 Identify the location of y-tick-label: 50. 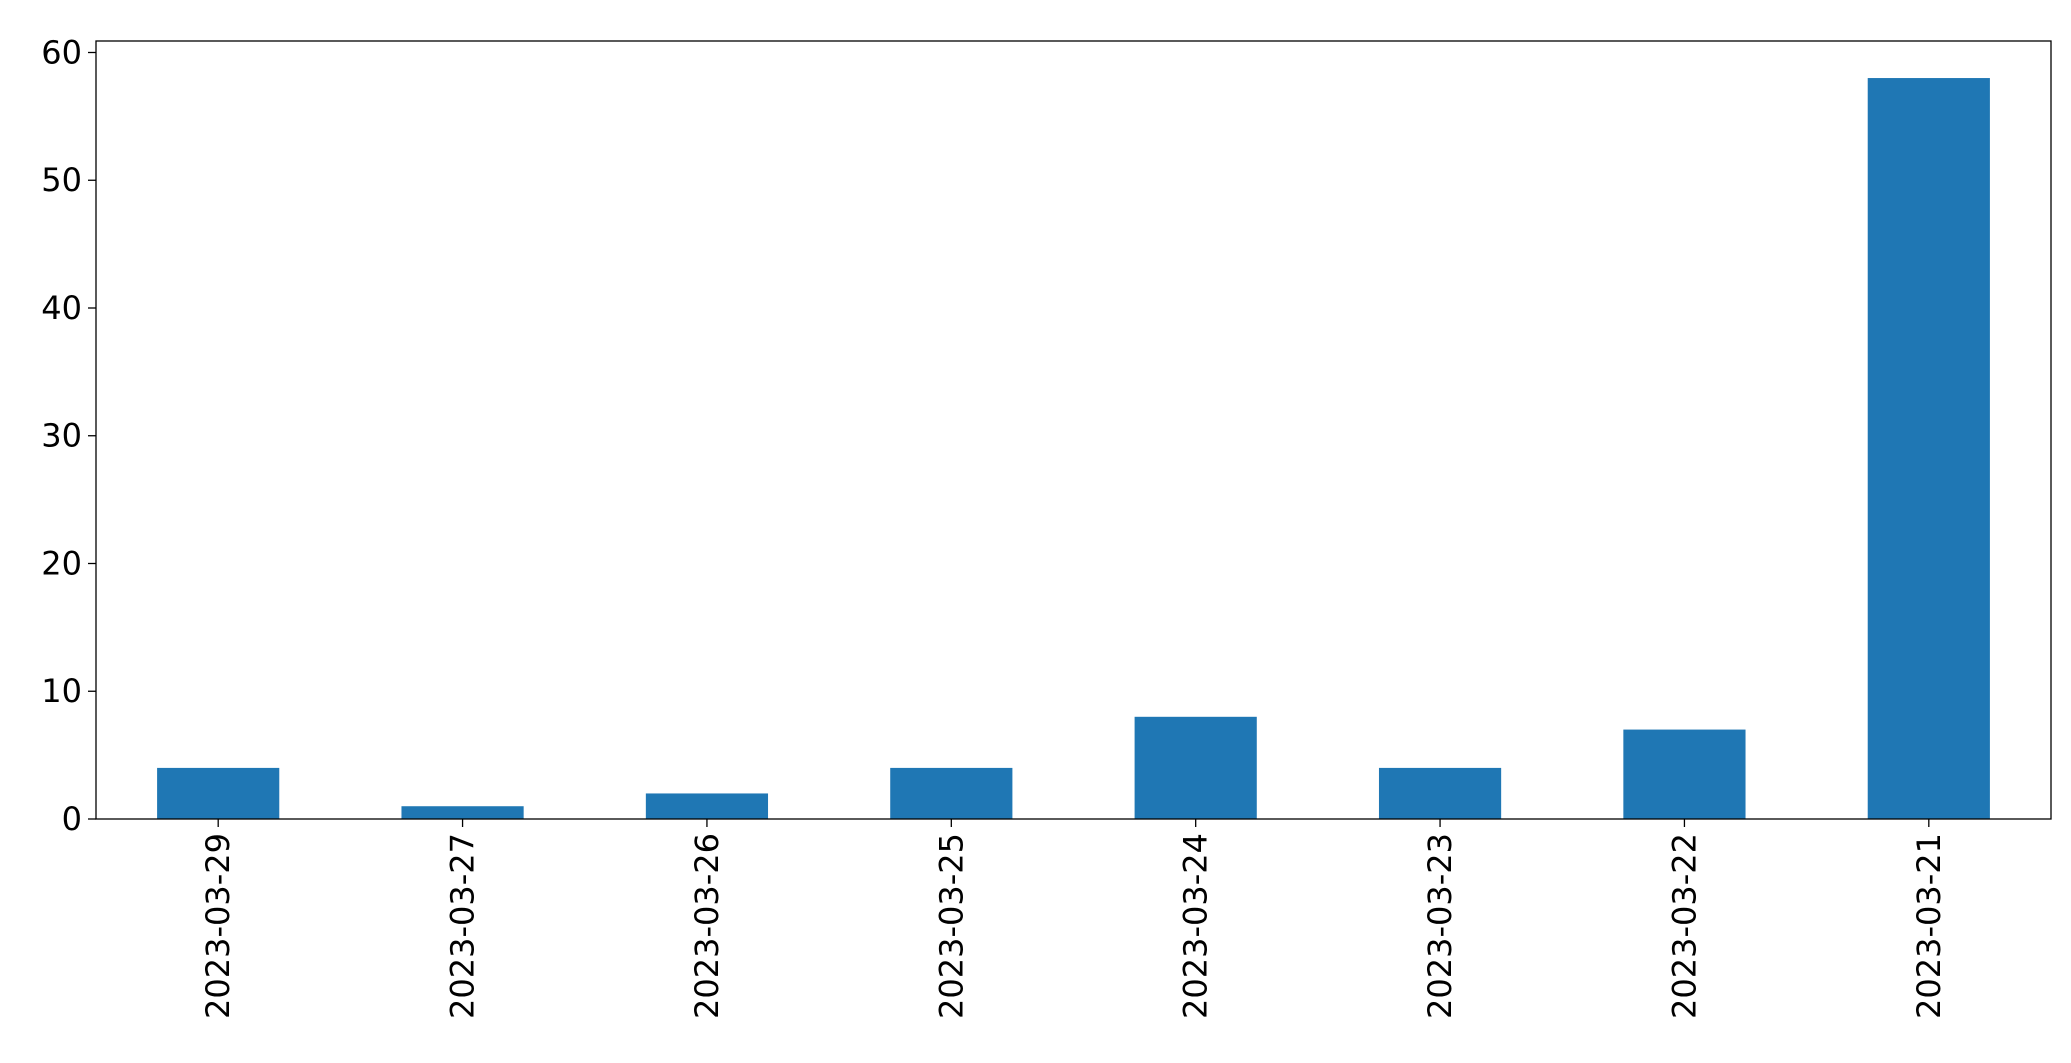
(61, 180).